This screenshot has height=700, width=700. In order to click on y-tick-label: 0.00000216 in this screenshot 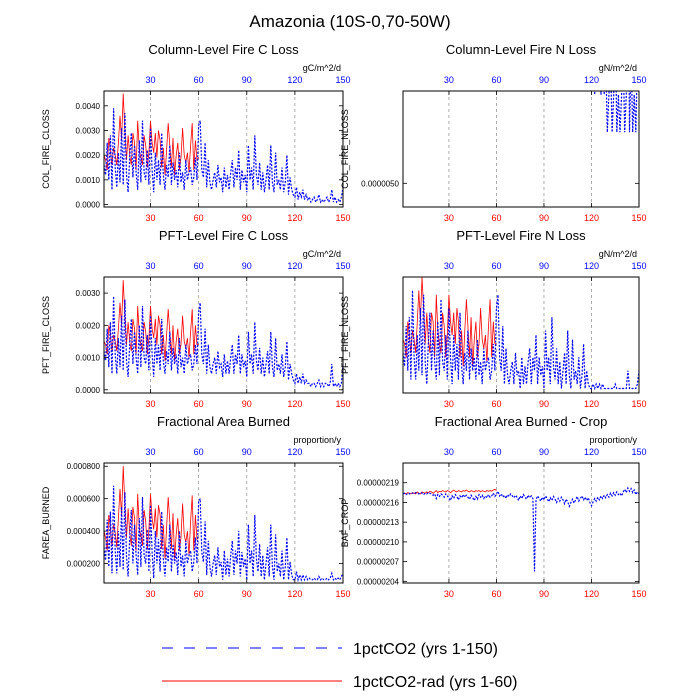, I will do `click(378, 502)`.